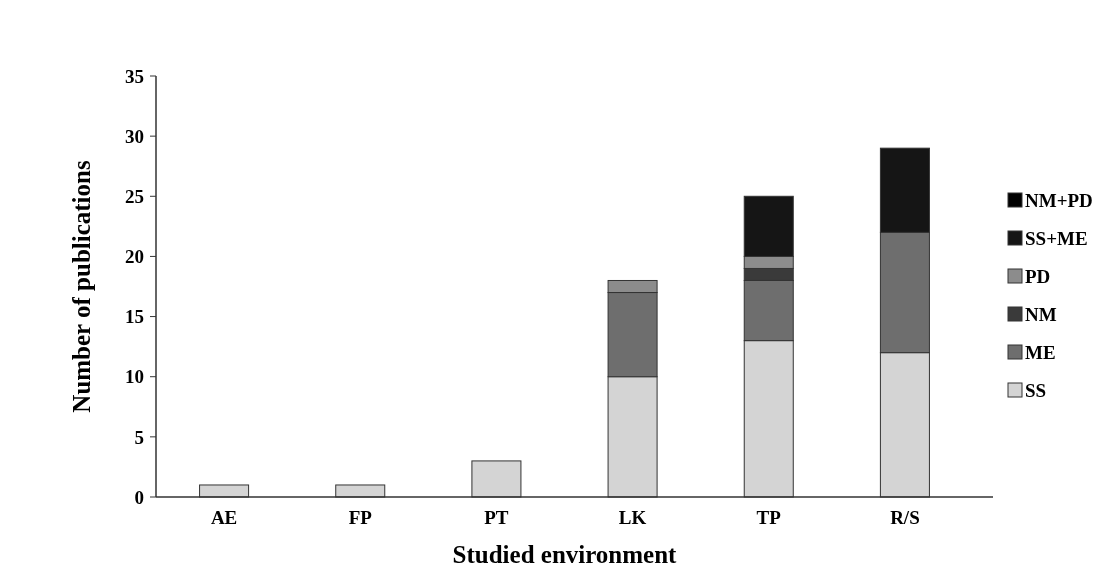 This screenshot has width=1110, height=579. Describe the element at coordinates (134, 317) in the screenshot. I see `y-tick-label: 15` at that location.